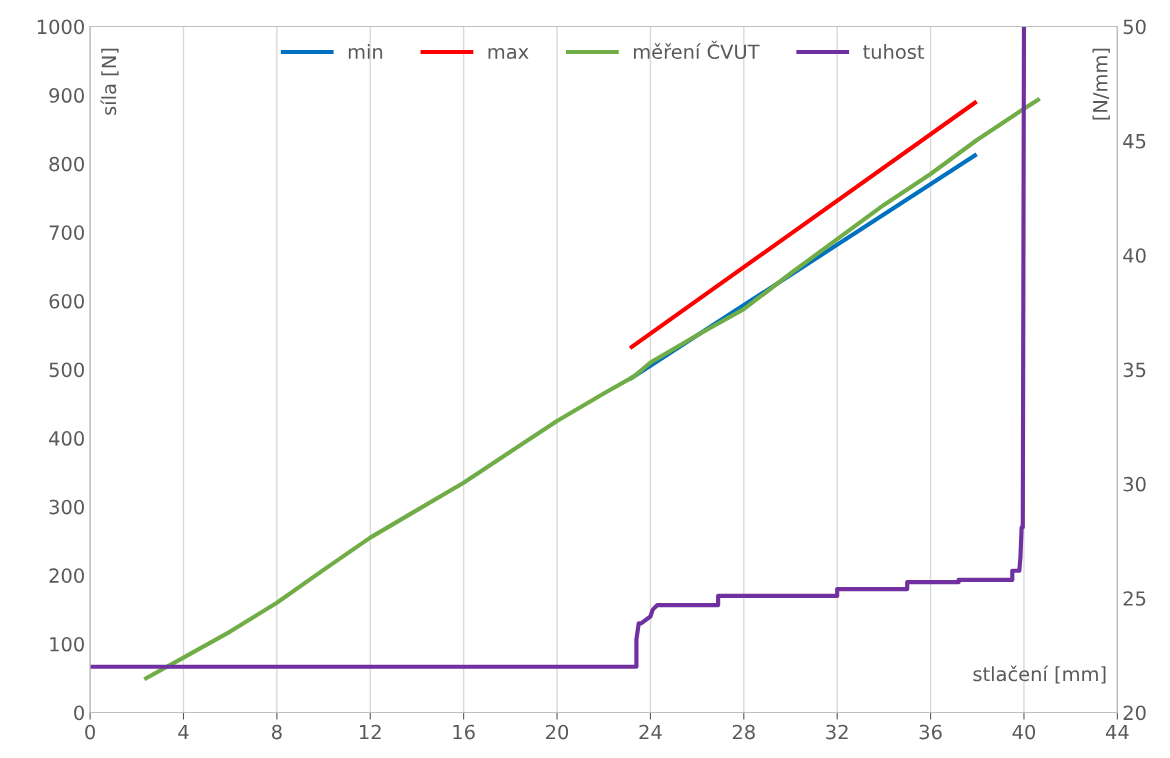  Describe the element at coordinates (1117, 732) in the screenshot. I see `x-tick-label: 44` at that location.